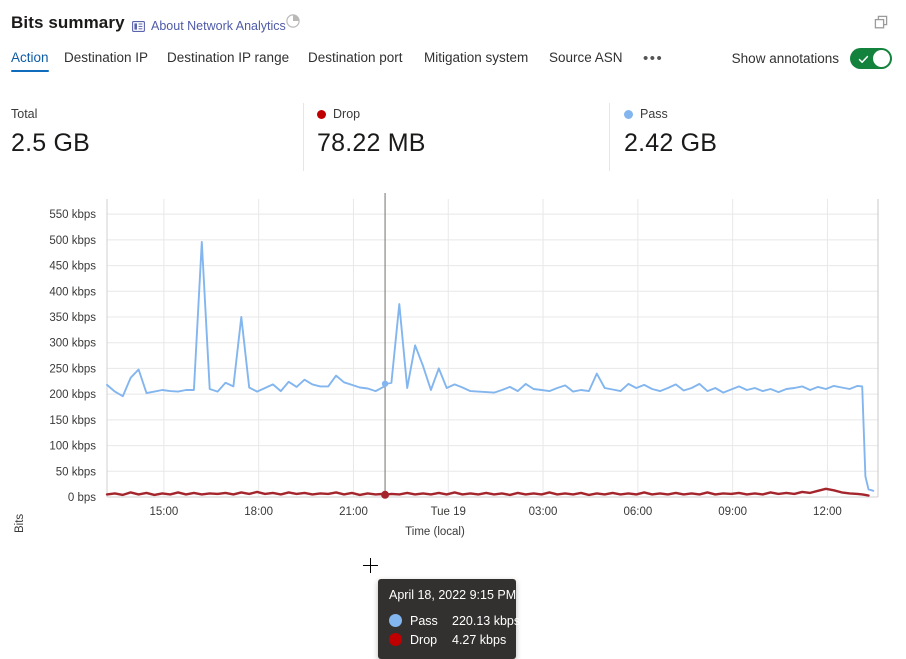 This screenshot has width=906, height=659. I want to click on tab-source-asn: Source ASN, so click(586, 57).